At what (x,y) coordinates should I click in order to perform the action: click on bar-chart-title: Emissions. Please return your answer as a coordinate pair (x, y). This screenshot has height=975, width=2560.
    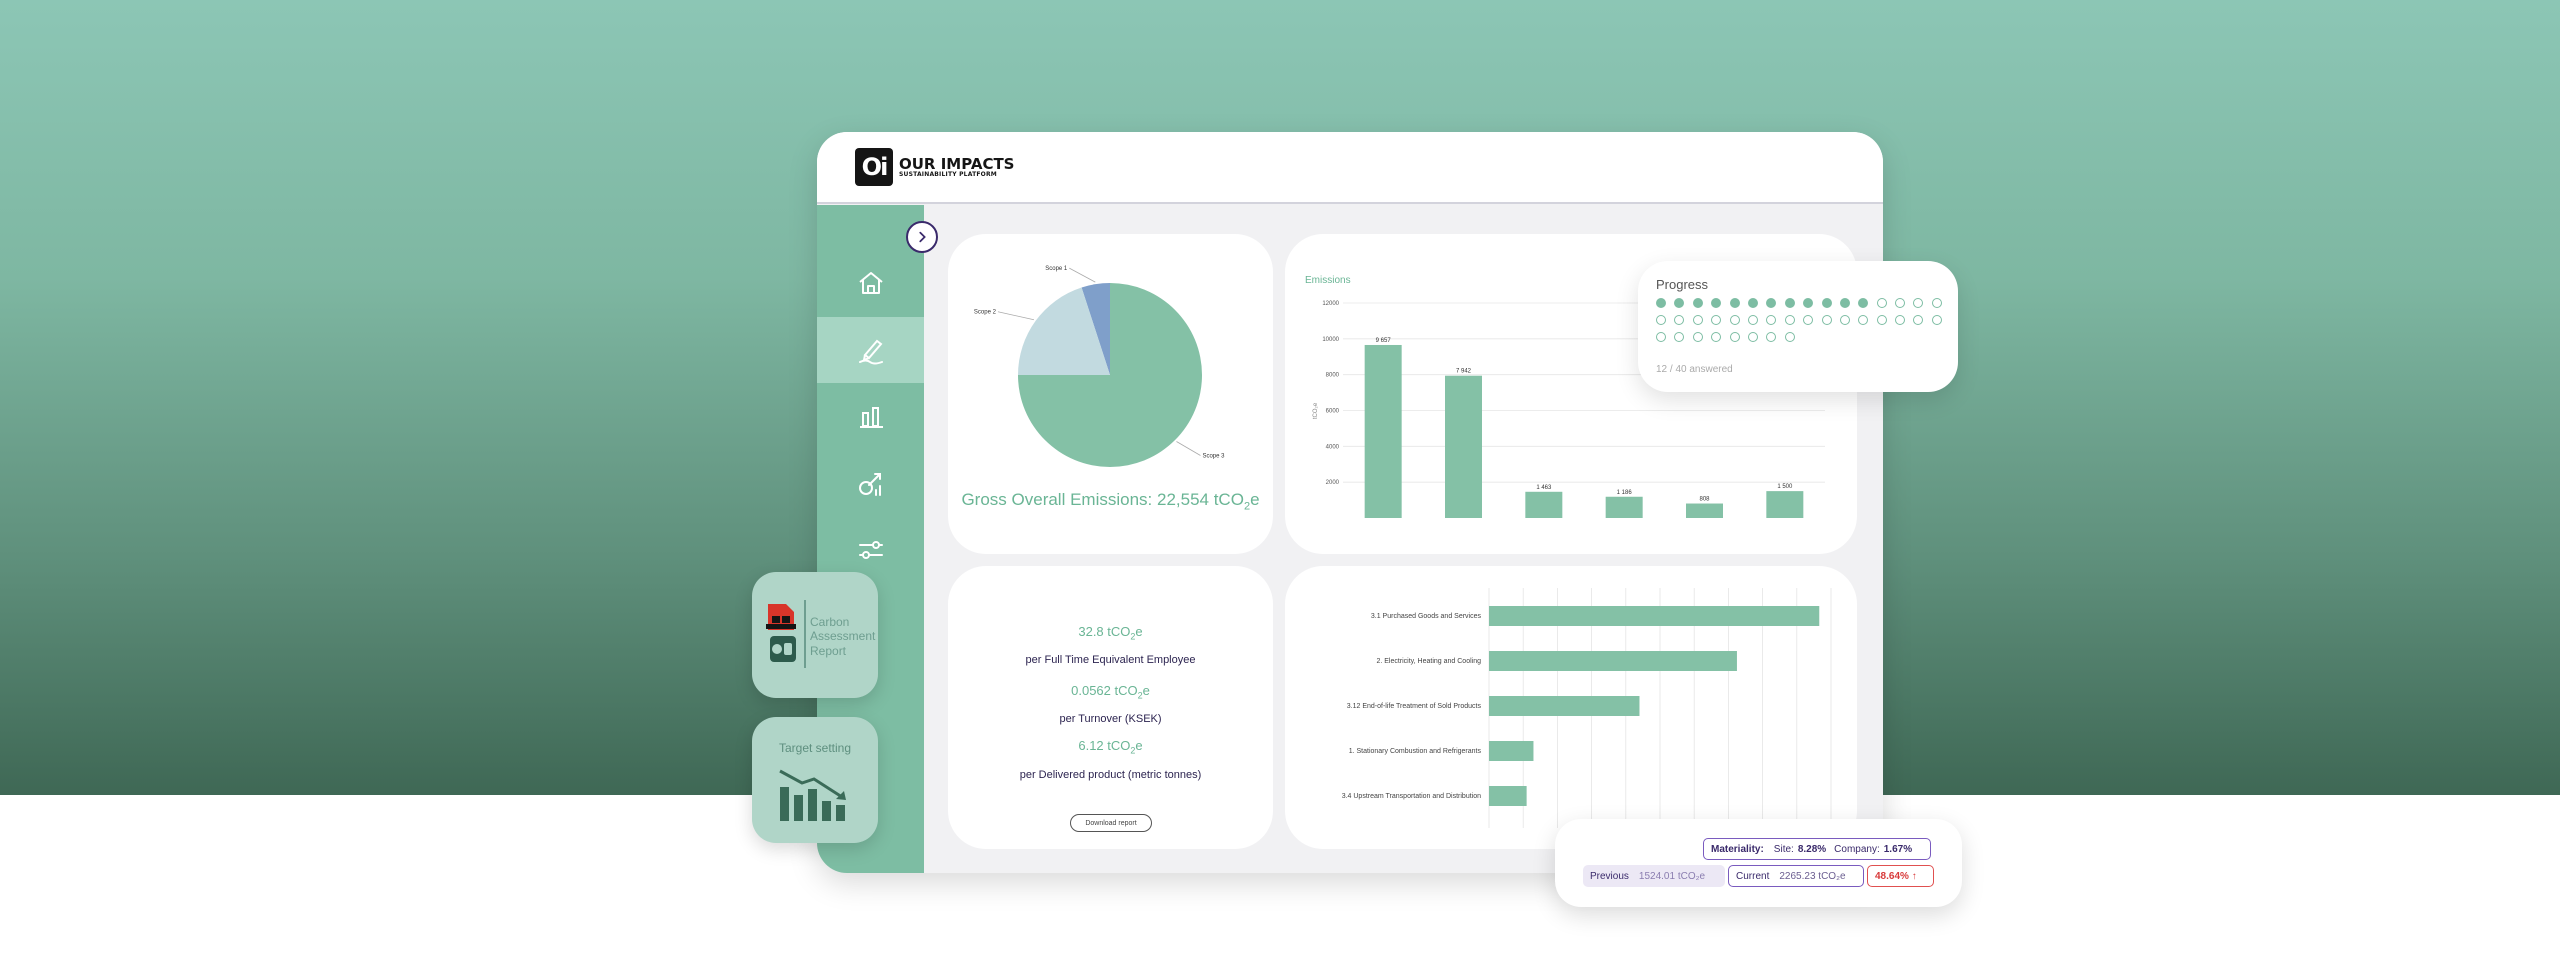
    Looking at the image, I should click on (1328, 280).